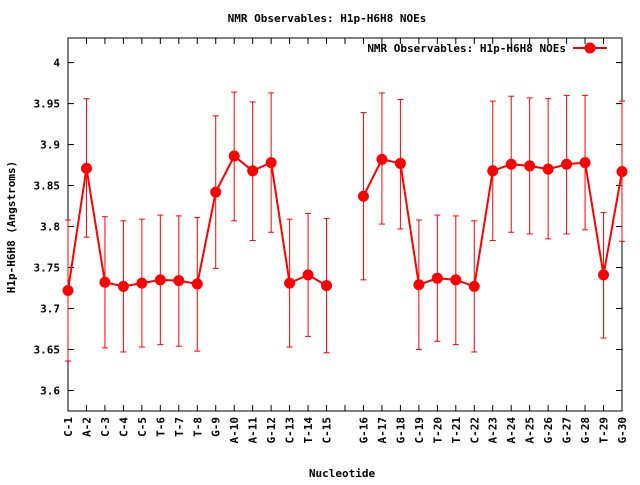 Image resolution: width=640 pixels, height=485 pixels. Describe the element at coordinates (271, 430) in the screenshot. I see `x-tick-label: G-12` at that location.